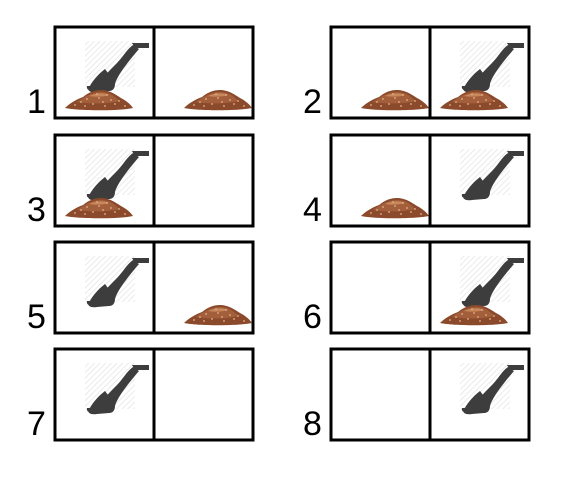 This screenshot has height=485, width=579. What do you see at coordinates (36, 317) in the screenshot?
I see `state-number-label: 5` at bounding box center [36, 317].